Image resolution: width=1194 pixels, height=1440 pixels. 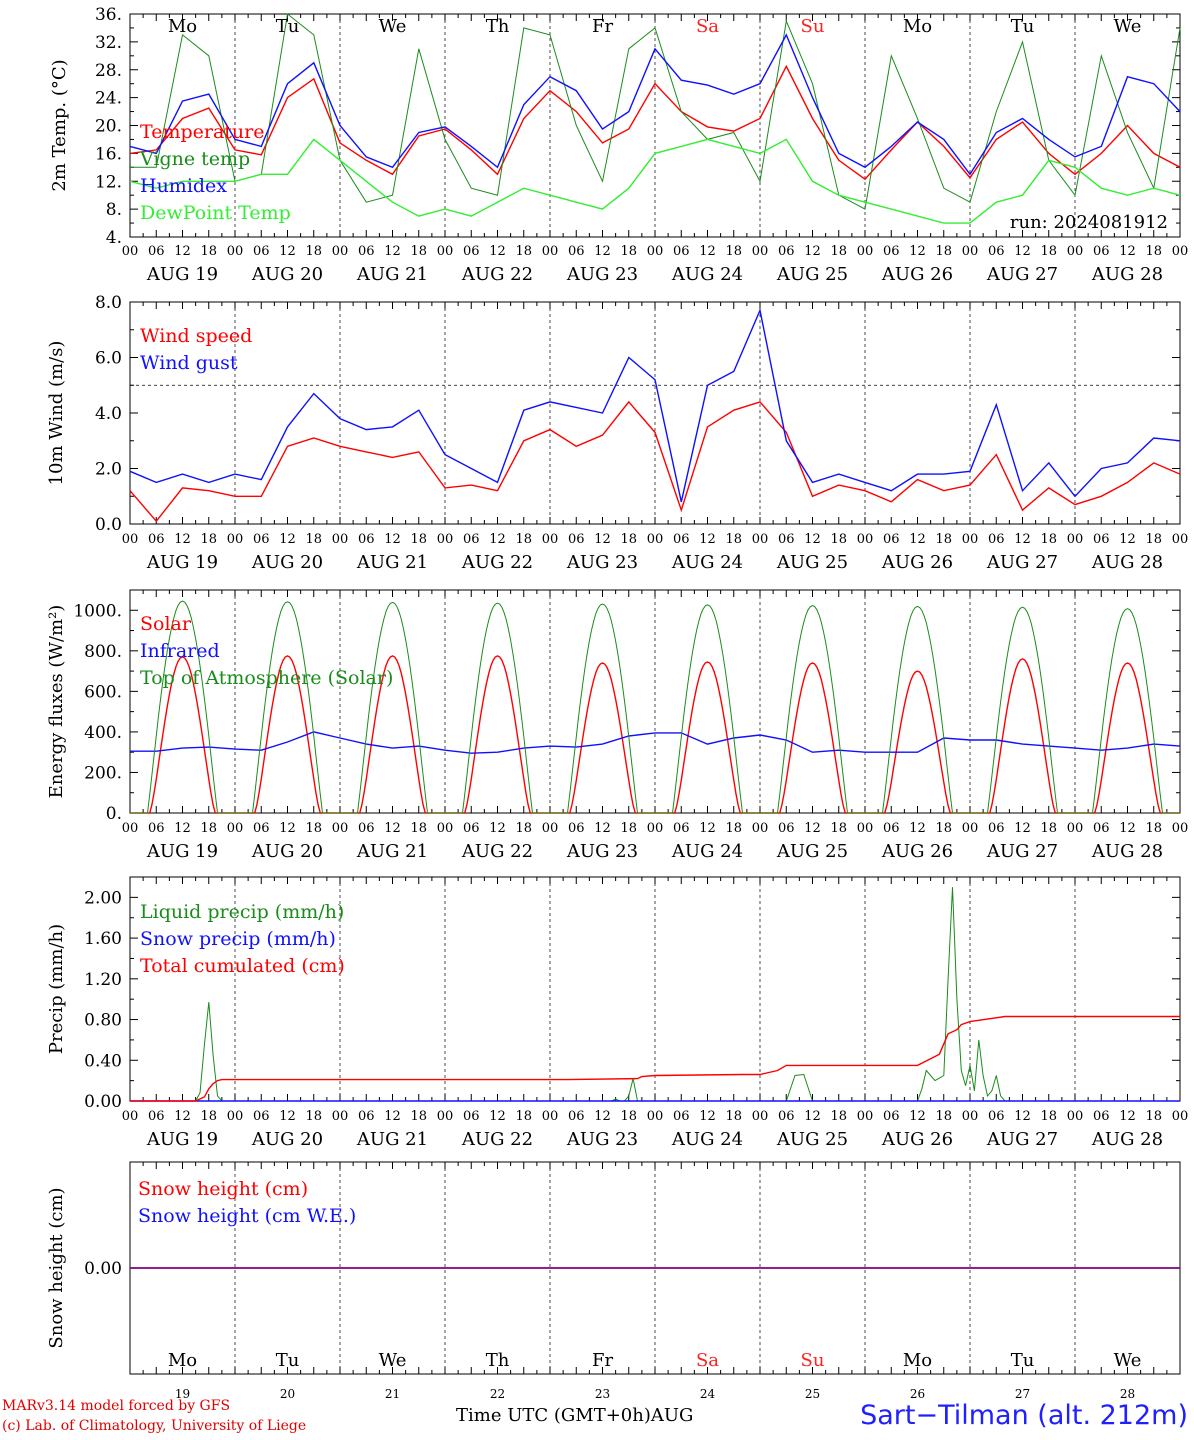 I want to click on y-tick-label: 0.00, so click(x=103, y=1102).